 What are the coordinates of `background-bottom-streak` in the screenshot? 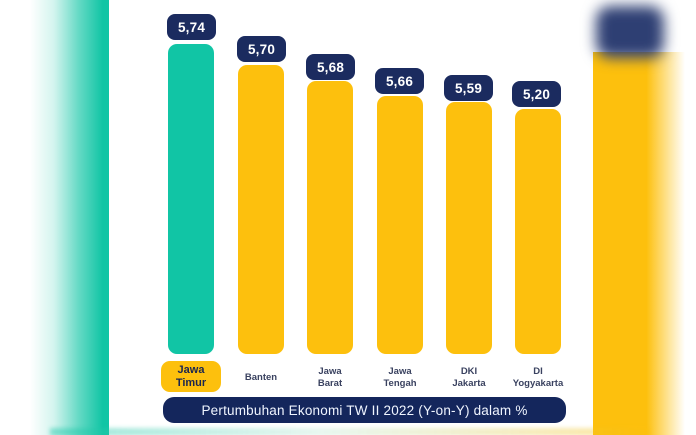 It's located at (350, 431).